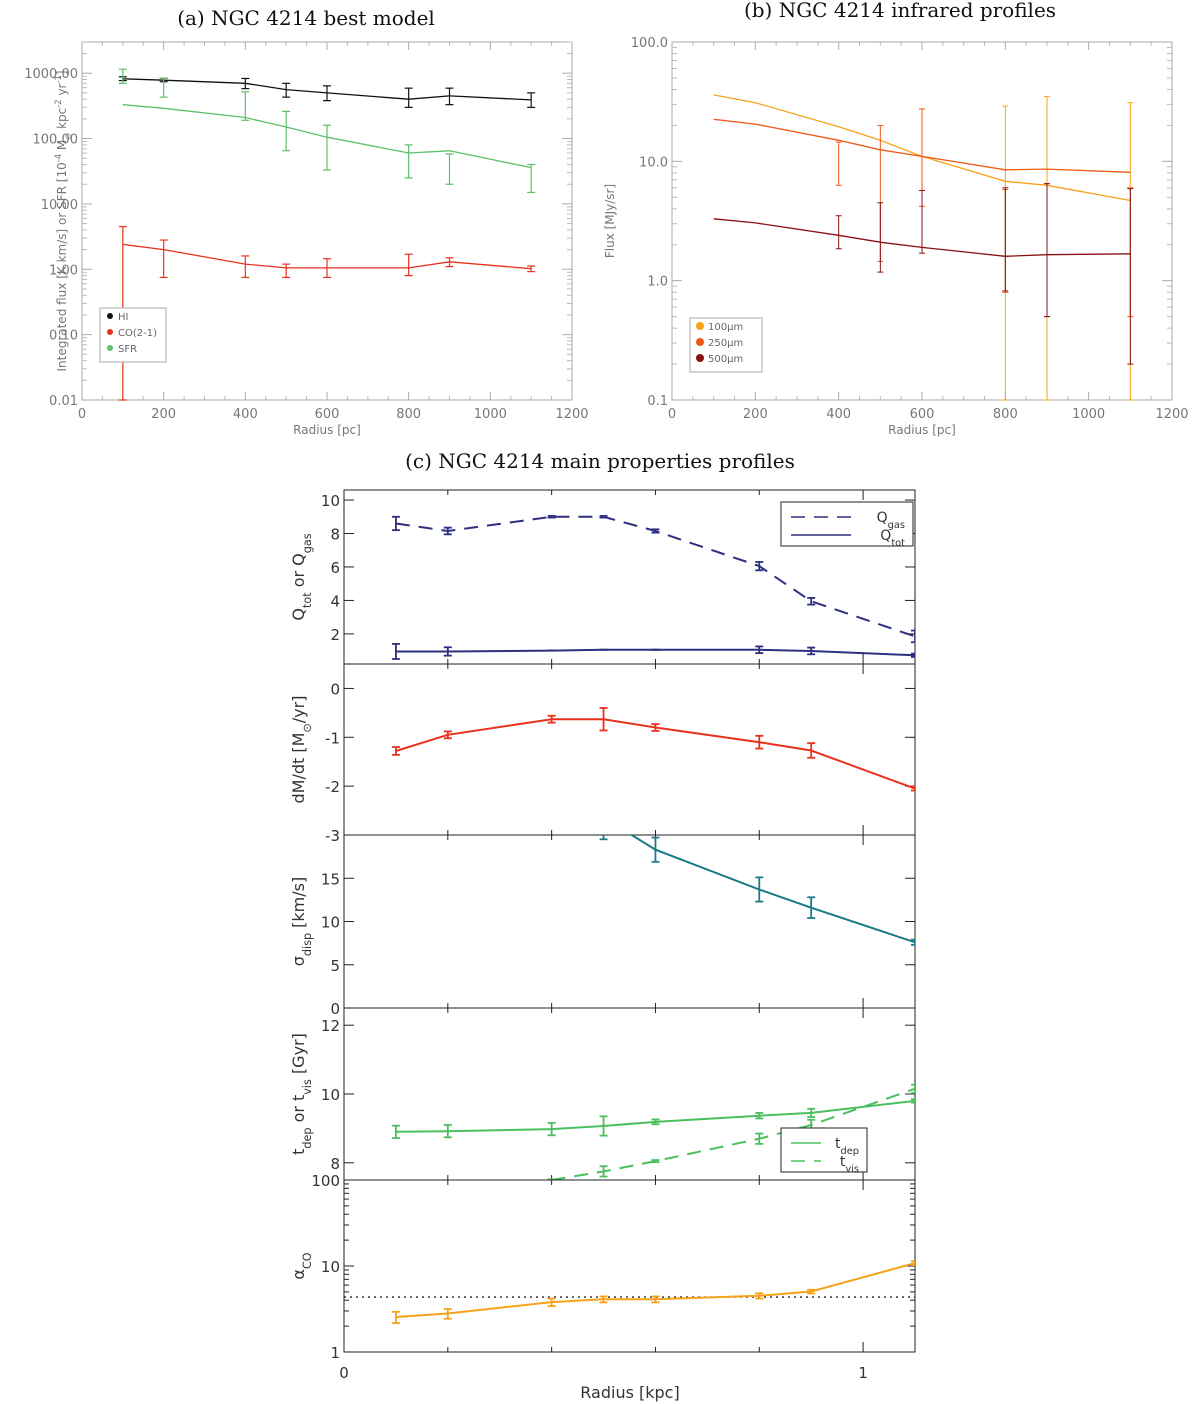 The width and height of the screenshot is (1200, 1404). What do you see at coordinates (301, 750) in the screenshot?
I see `y-axis-label: dM/dt [M⊙/yr]` at bounding box center [301, 750].